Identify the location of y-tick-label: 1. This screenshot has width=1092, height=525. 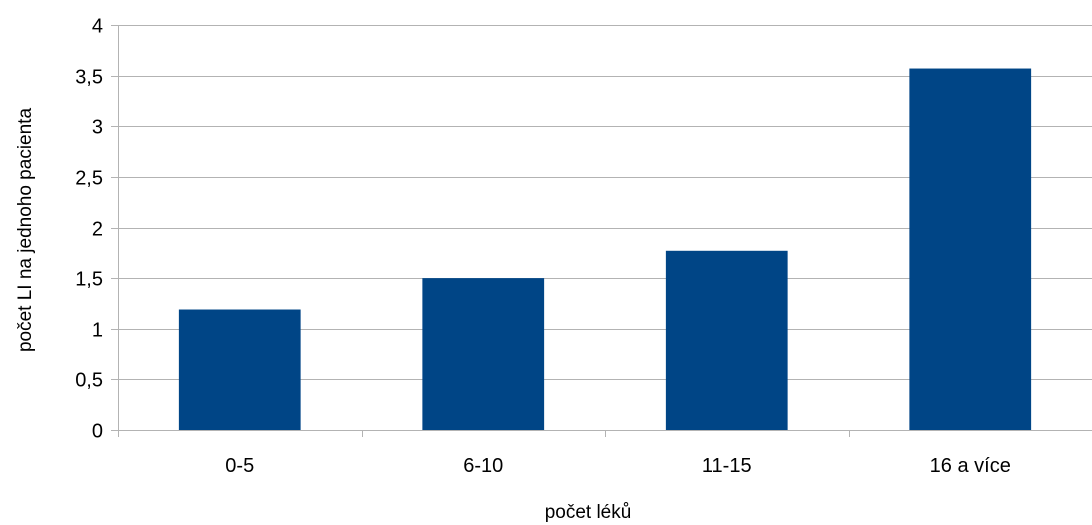
(97, 331).